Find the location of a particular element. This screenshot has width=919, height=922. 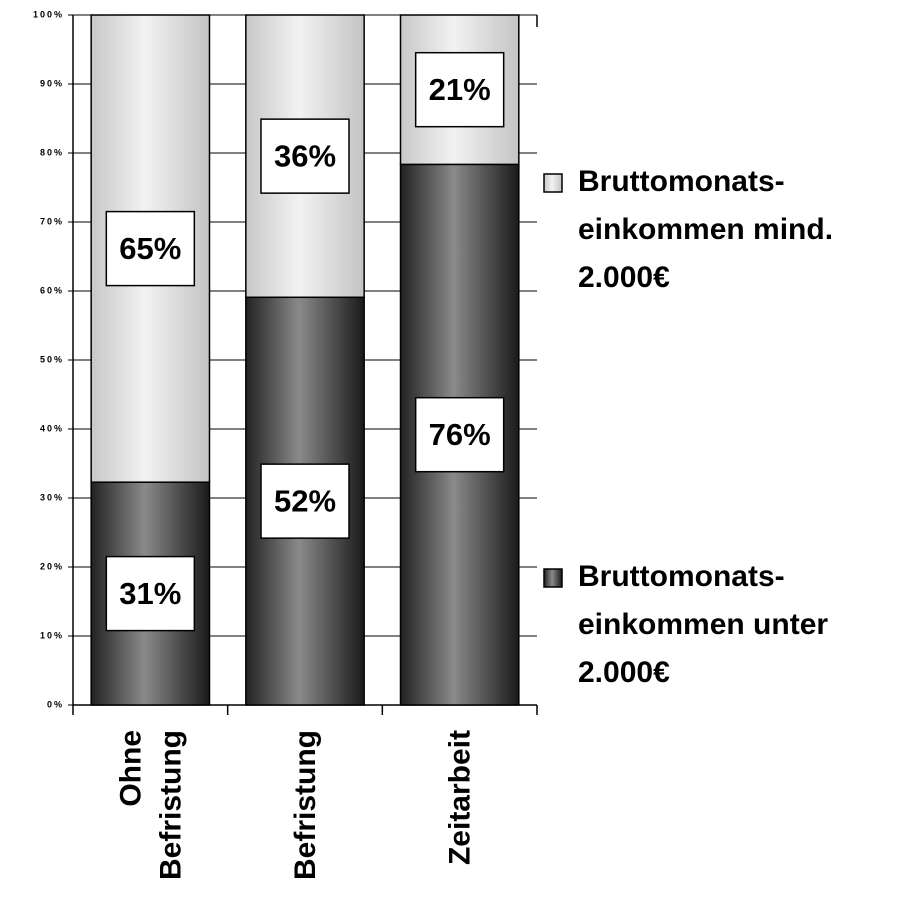

data-label: 65% is located at coordinates (150, 248).